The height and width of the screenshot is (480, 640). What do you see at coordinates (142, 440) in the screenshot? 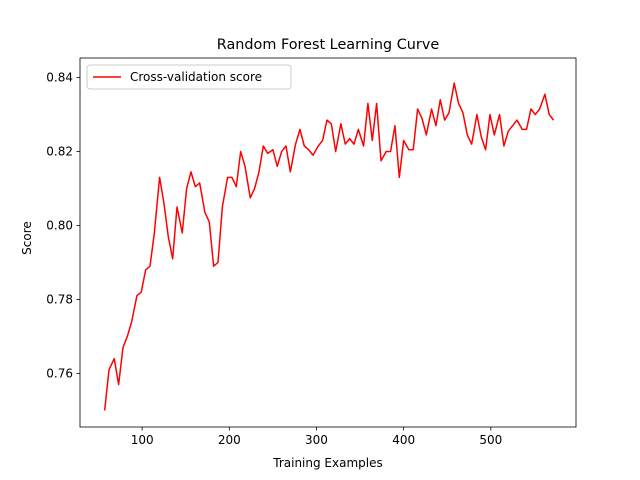
I see `x-tick-label: 100` at bounding box center [142, 440].